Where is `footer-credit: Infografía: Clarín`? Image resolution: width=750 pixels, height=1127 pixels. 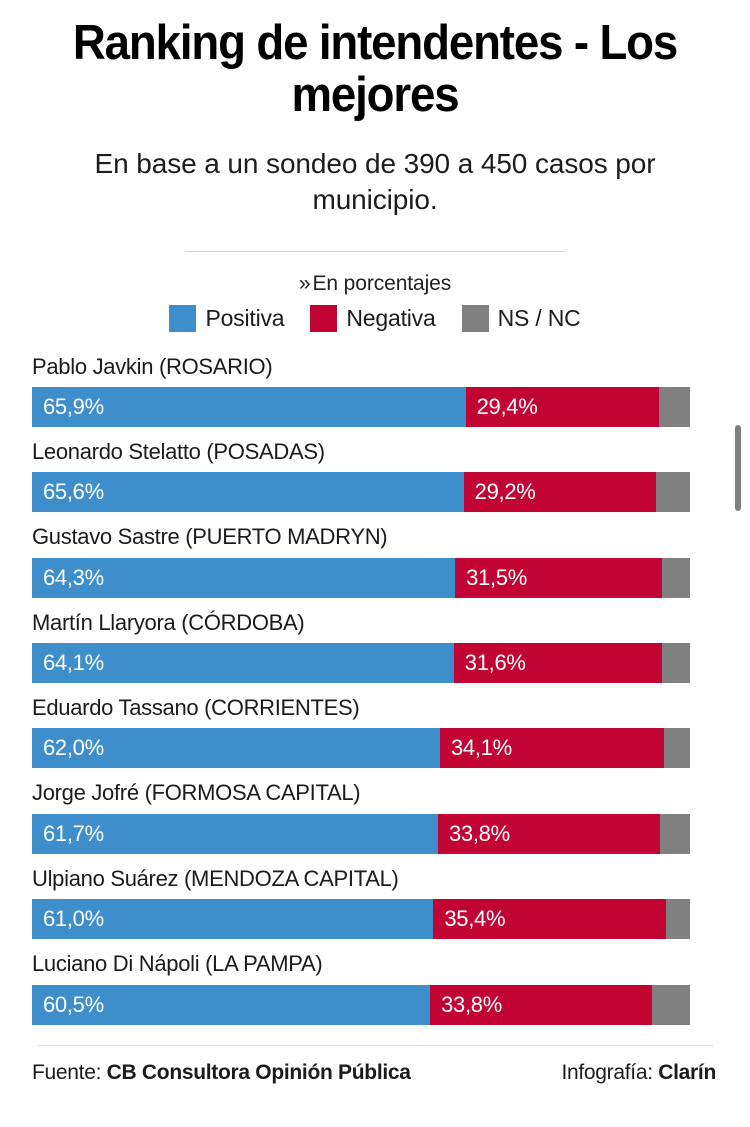 footer-credit: Infografía: Clarín is located at coordinates (638, 1073).